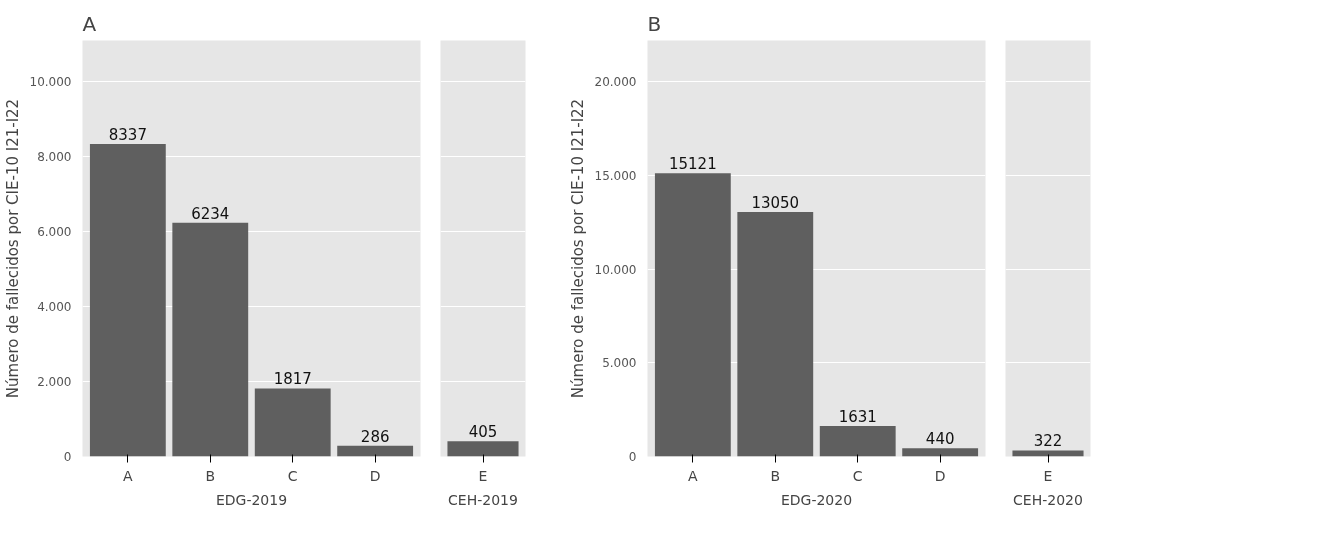 Image resolution: width=1328 pixels, height=554 pixels. I want to click on data-label: 405, so click(483, 432).